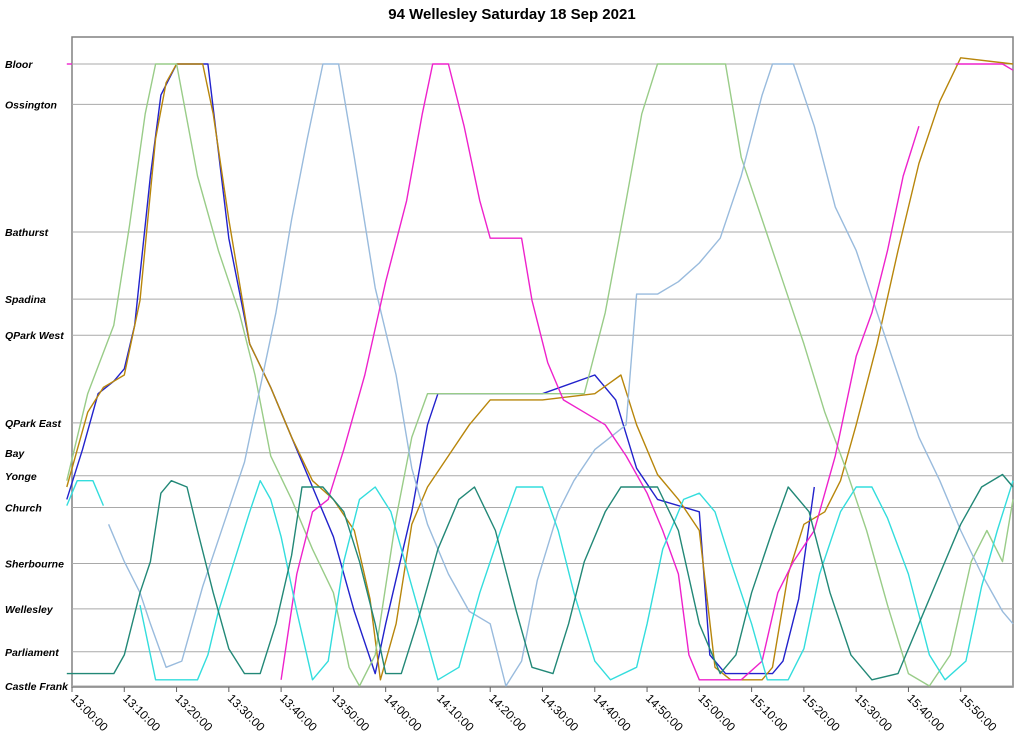 The height and width of the screenshot is (743, 1024). Describe the element at coordinates (21, 477) in the screenshot. I see `y-tick-label: Yonge` at that location.